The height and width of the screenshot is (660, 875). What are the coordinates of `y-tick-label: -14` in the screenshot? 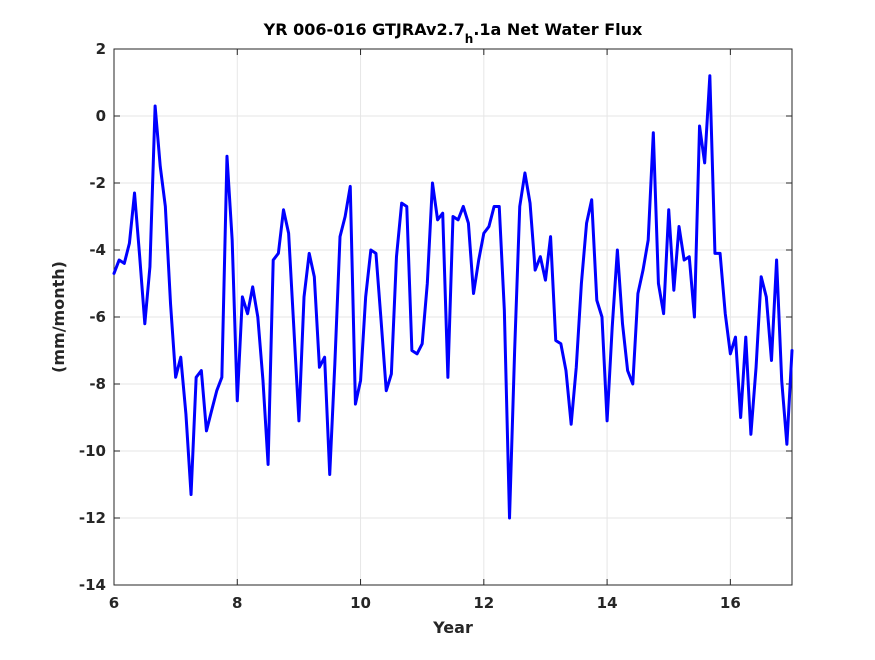 It's located at (92, 585).